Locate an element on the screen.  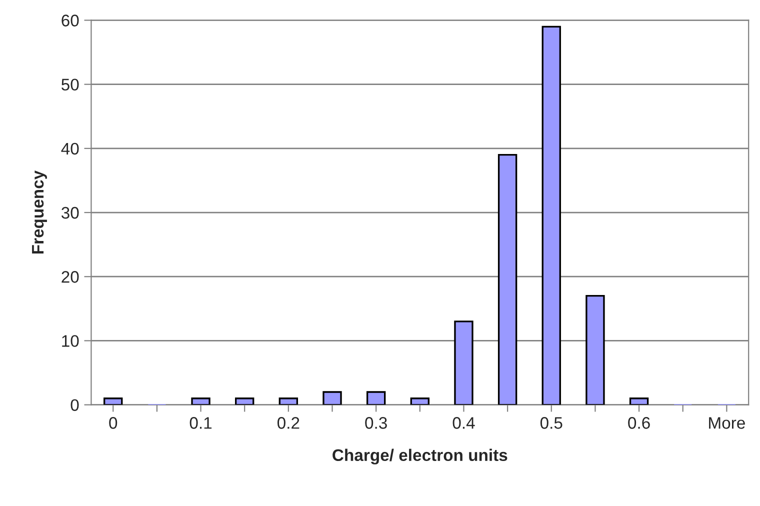
x-tick-label: 0.4 is located at coordinates (463, 423).